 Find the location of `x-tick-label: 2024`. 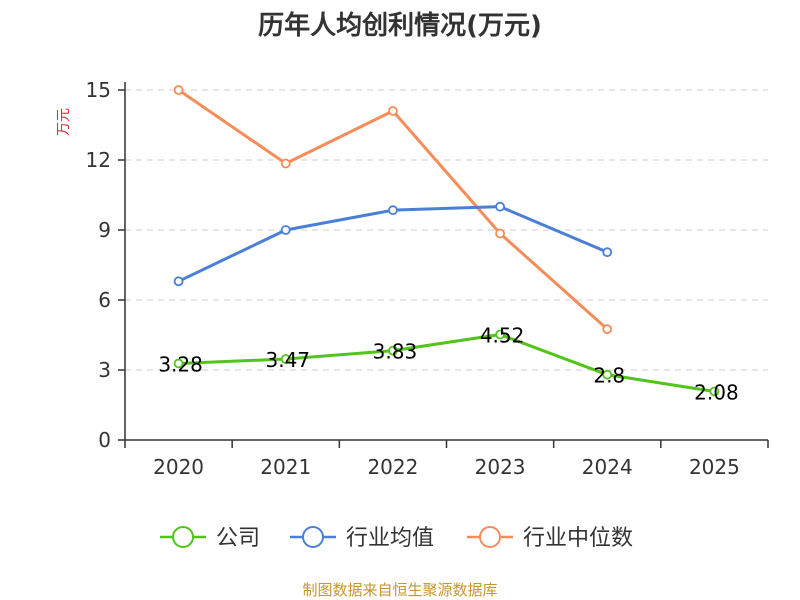

x-tick-label: 2024 is located at coordinates (607, 467).